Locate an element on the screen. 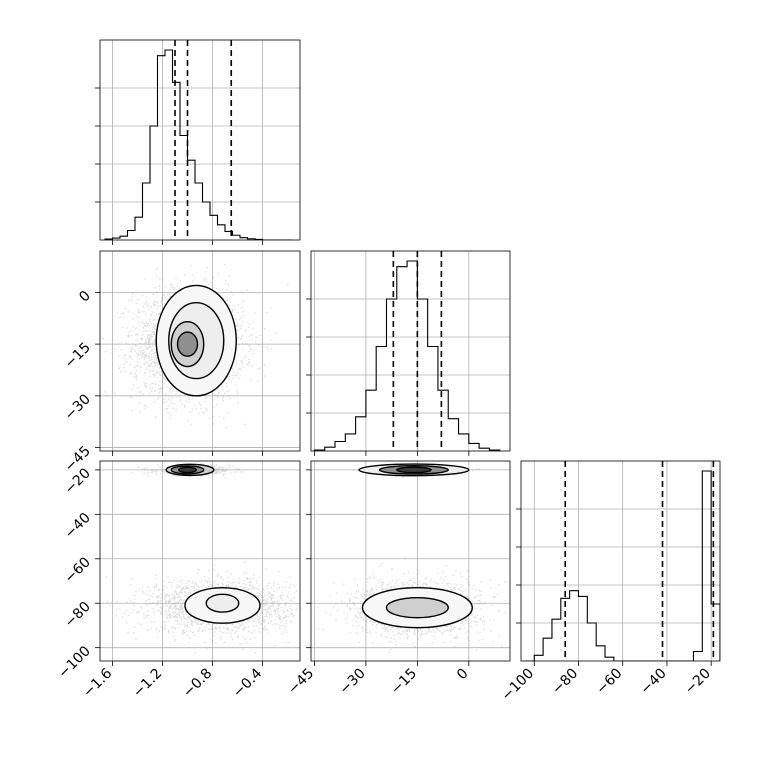  scatter-2-xtick-label-0: −1.6 is located at coordinates (97, 682).